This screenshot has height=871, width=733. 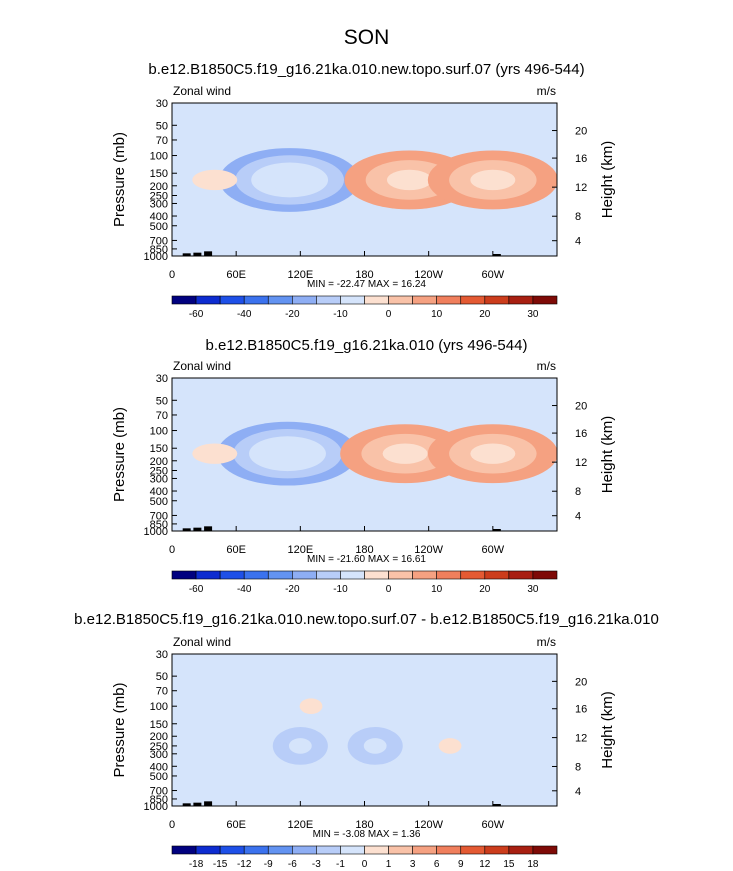 I want to click on y-tick-label: 1000, so click(x=156, y=257).